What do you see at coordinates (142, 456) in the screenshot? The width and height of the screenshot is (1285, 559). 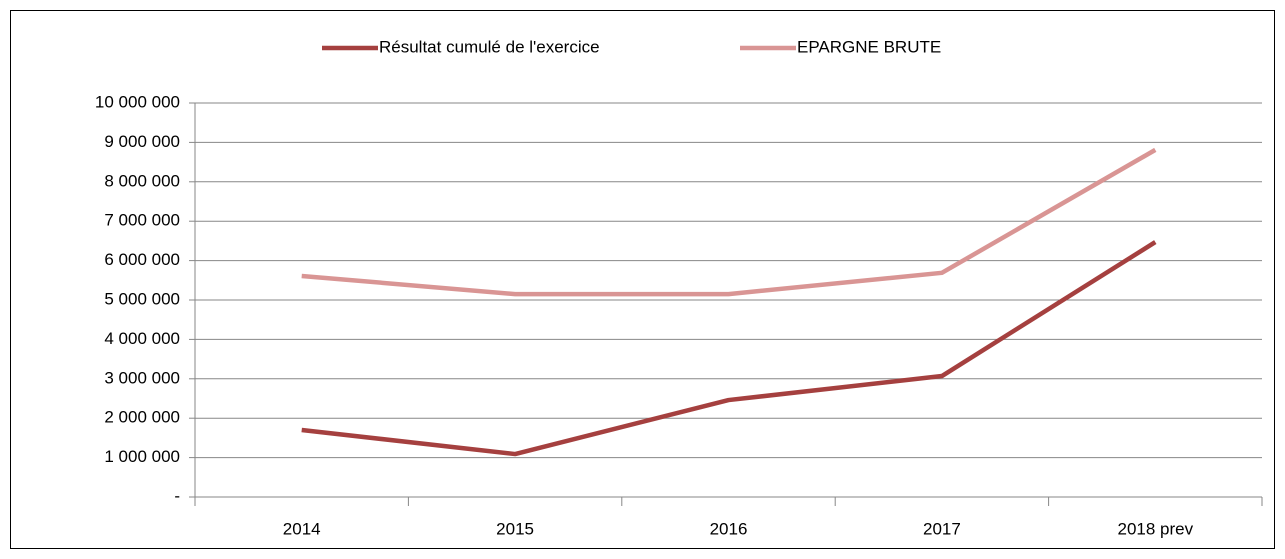 I see `y-tick-label: 1 000 000` at bounding box center [142, 456].